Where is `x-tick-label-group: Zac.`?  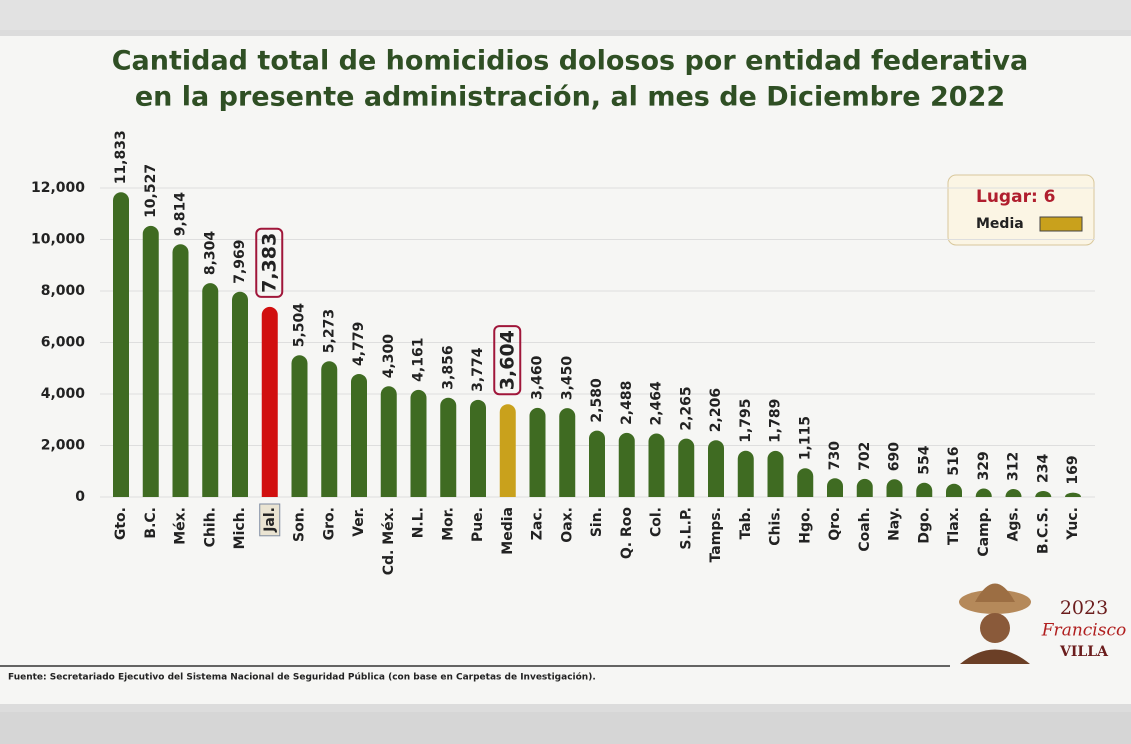 x-tick-label-group: Zac. is located at coordinates (538, 523).